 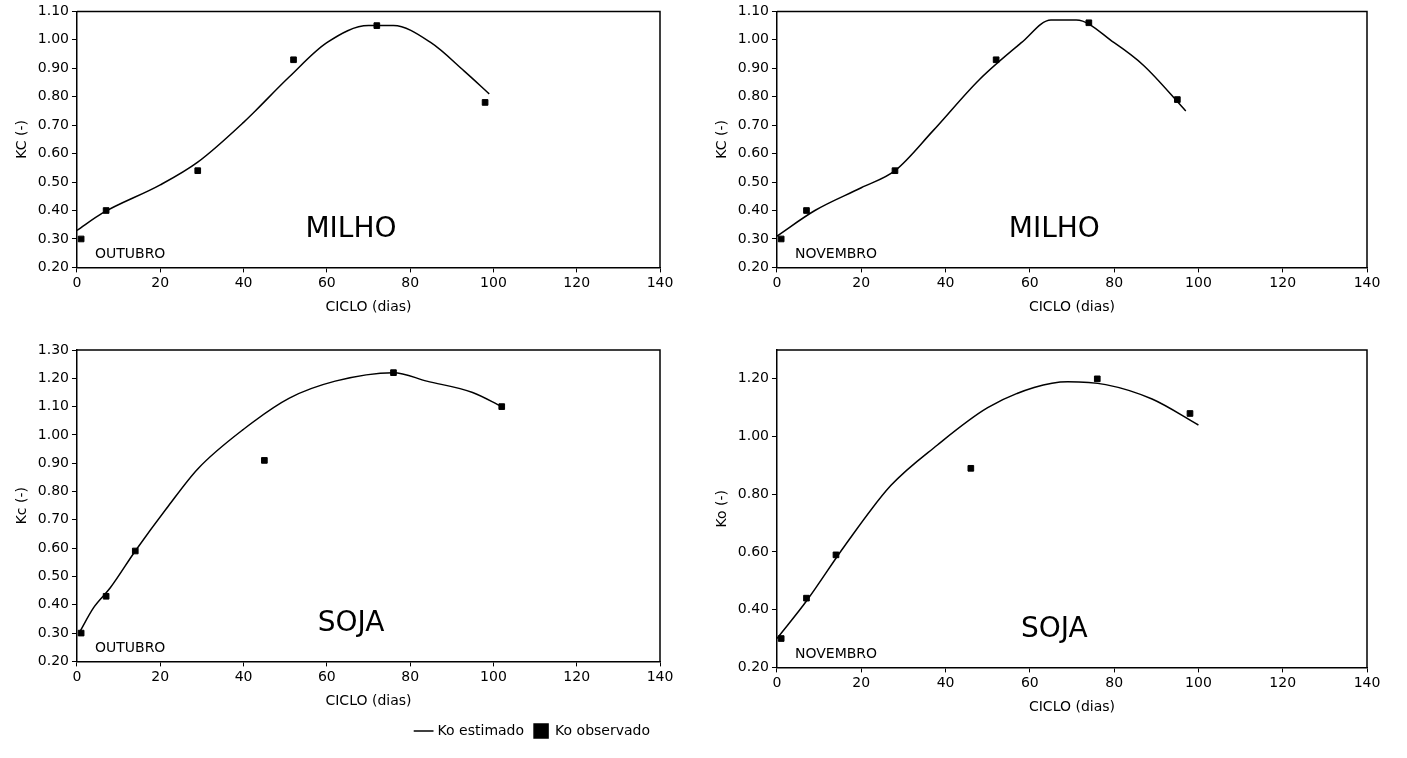 I want to click on legend-label: Ko observado, so click(x=603, y=729).